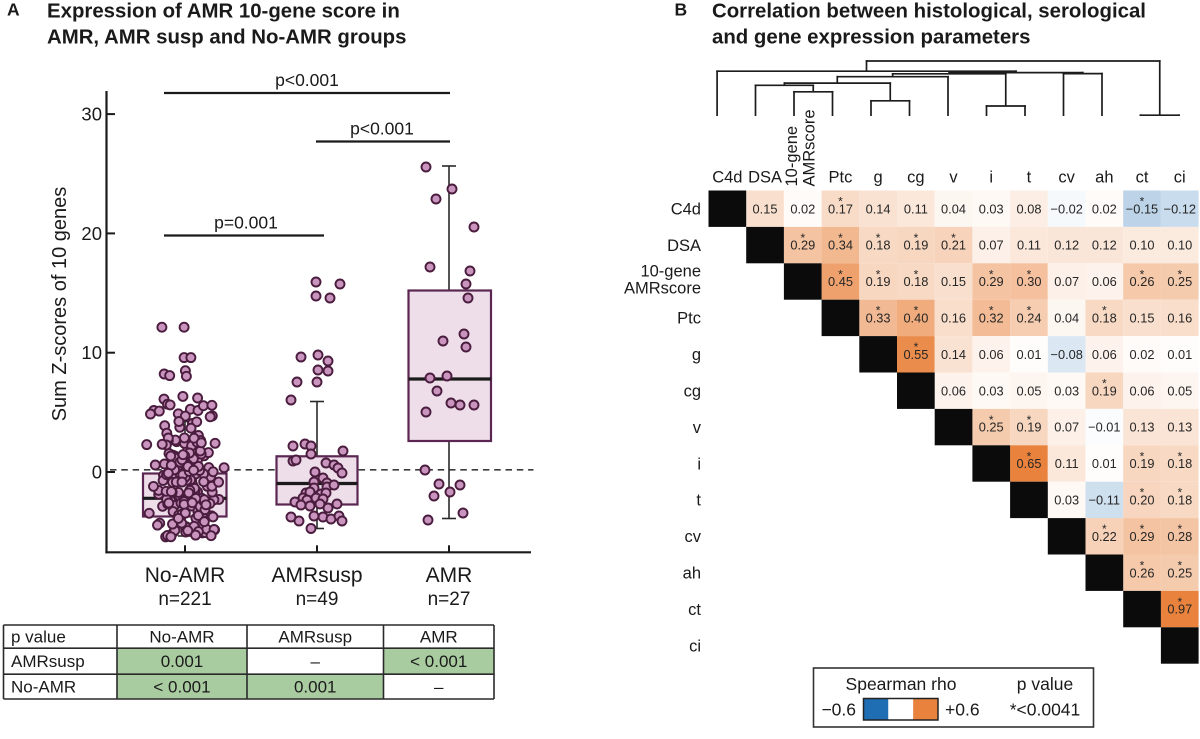 Image resolution: width=1200 pixels, height=739 pixels. What do you see at coordinates (184, 599) in the screenshot?
I see `svg-text: n=221` at bounding box center [184, 599].